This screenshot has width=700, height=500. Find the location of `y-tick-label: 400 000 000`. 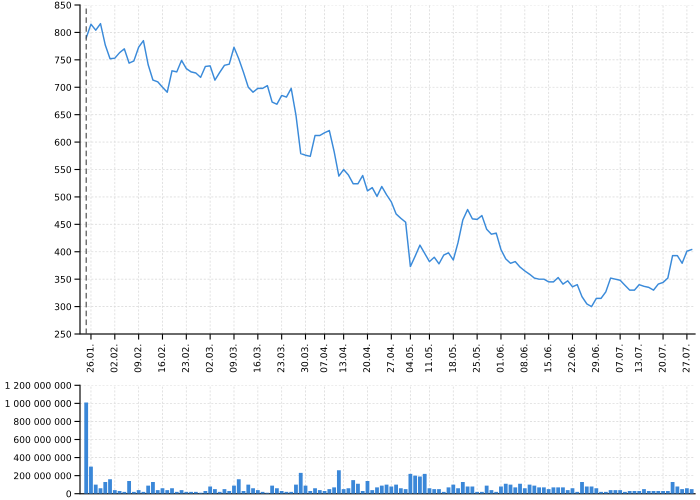

y-tick-label: 400 000 000 is located at coordinates (43, 458).